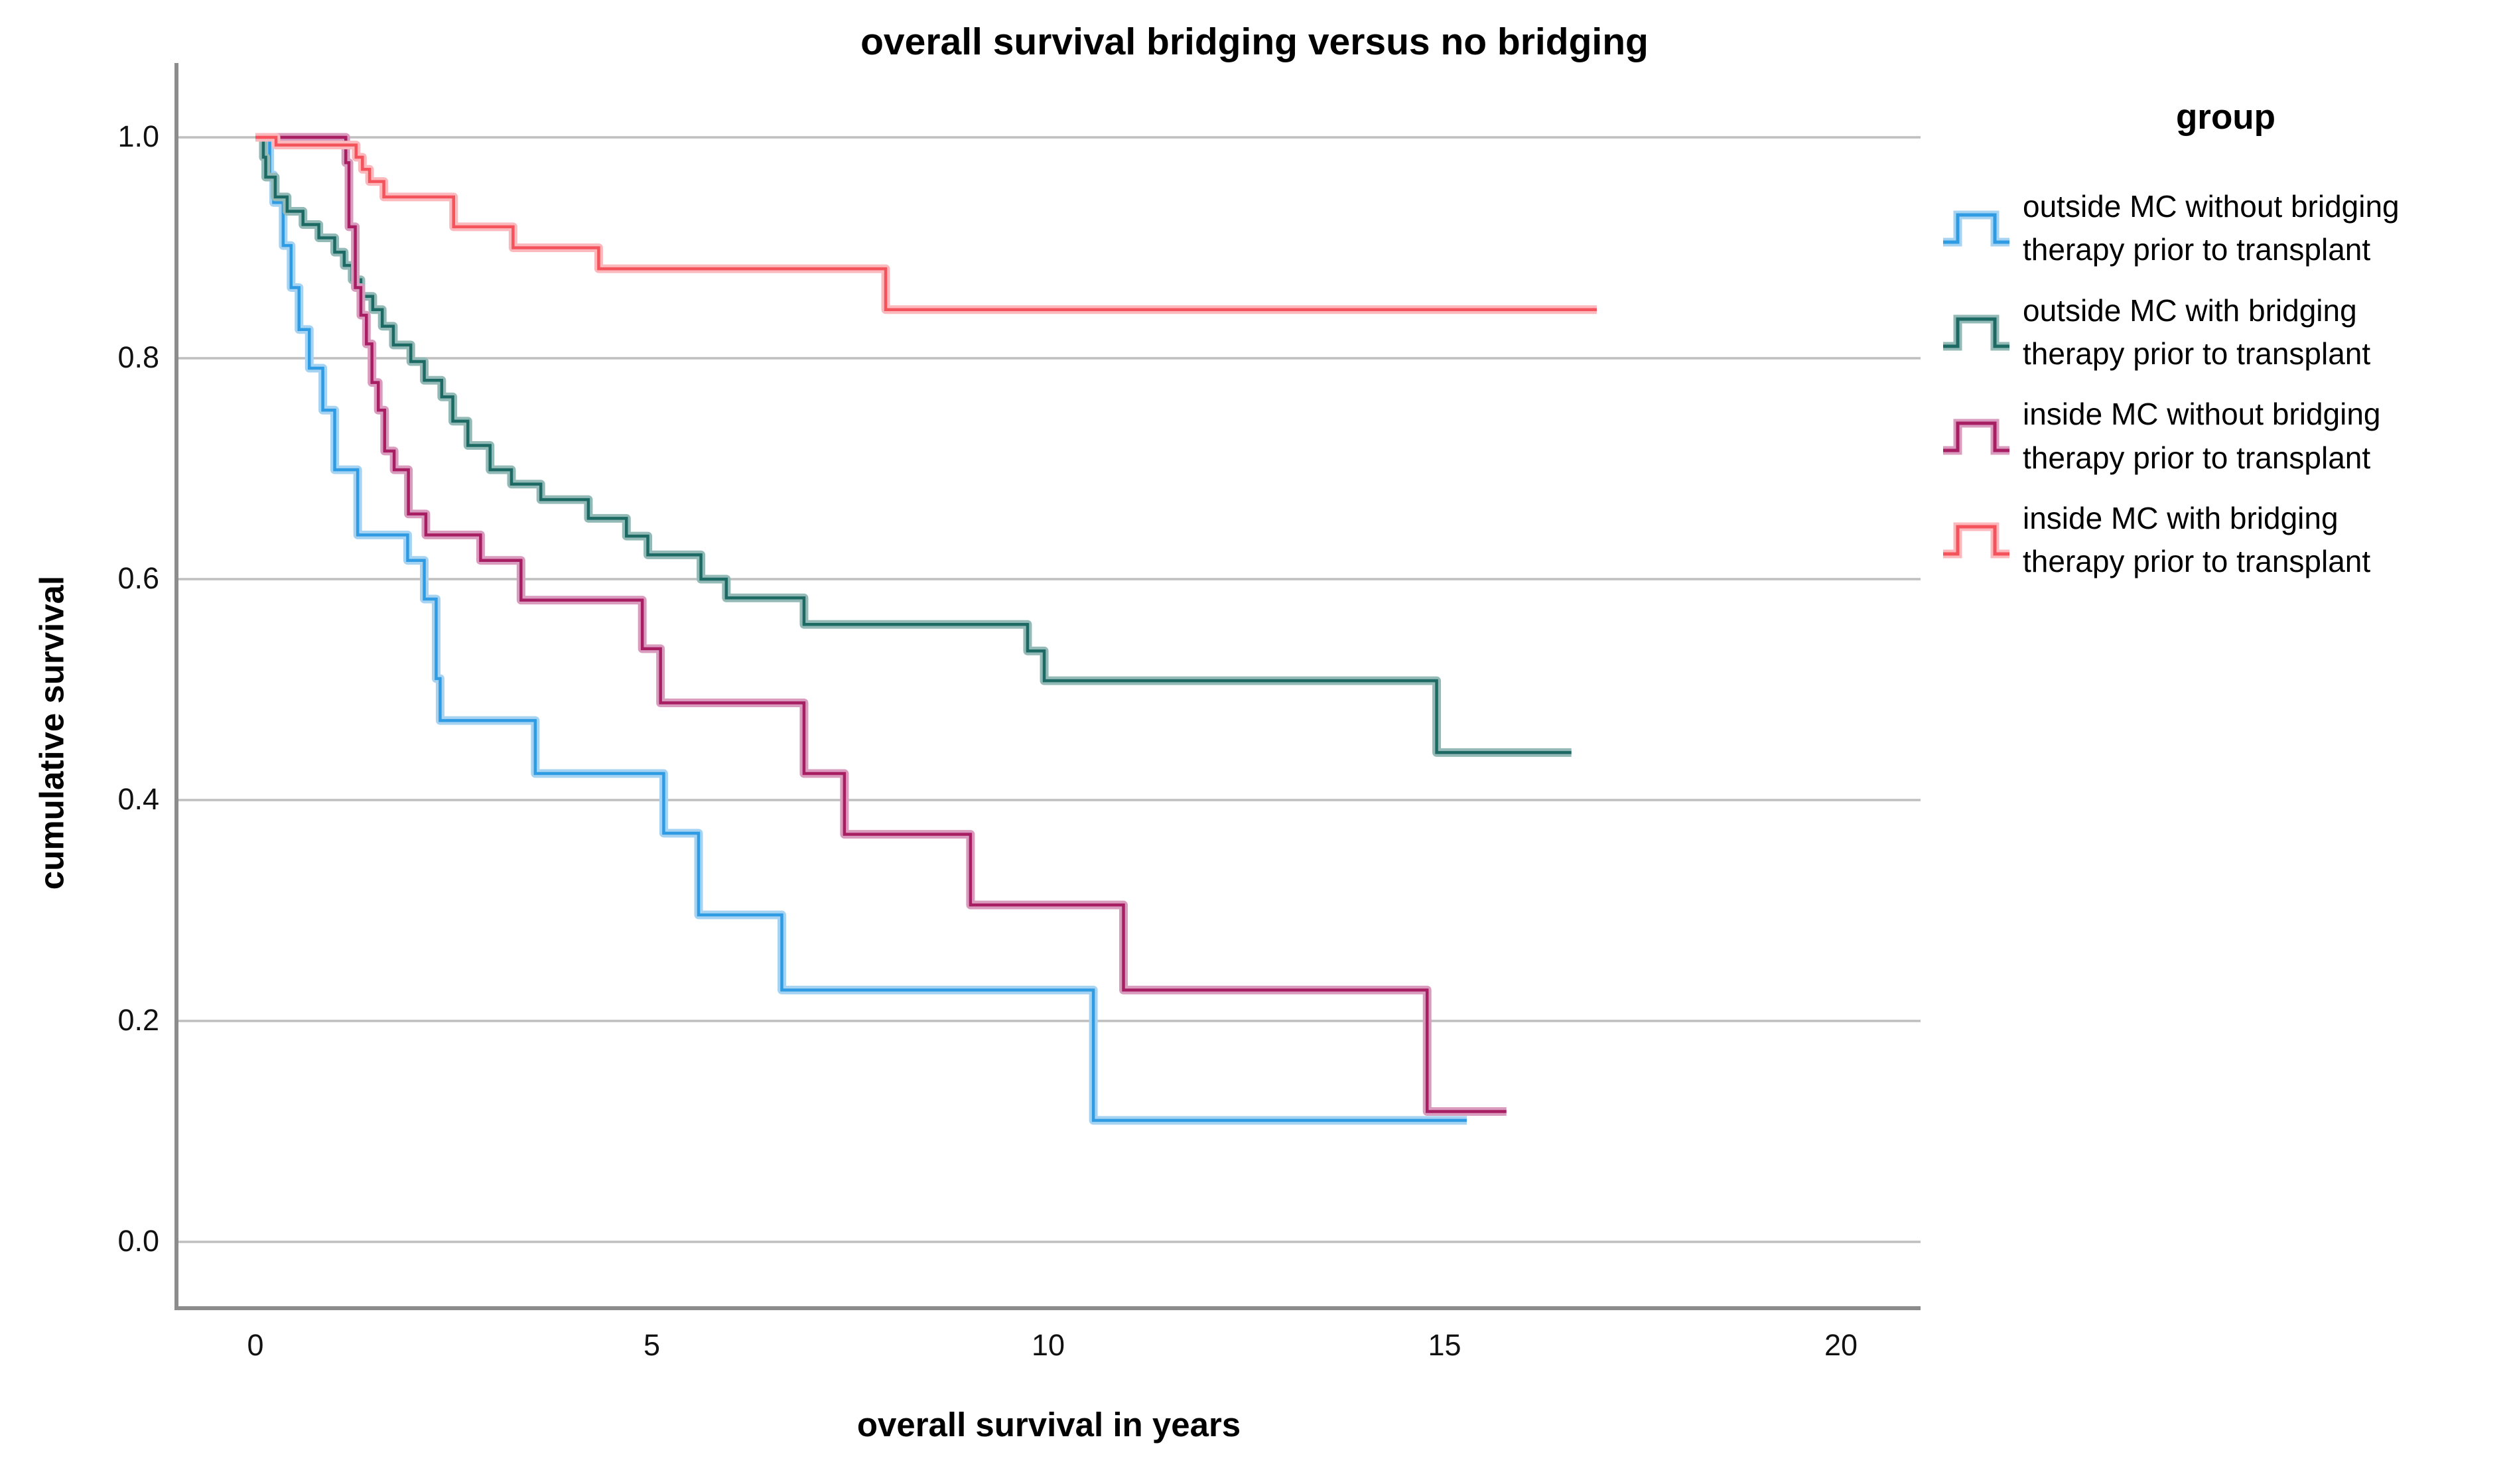 The width and height of the screenshot is (2509, 1484). What do you see at coordinates (52, 732) in the screenshot?
I see `y-axis-title: cumulative survival` at bounding box center [52, 732].